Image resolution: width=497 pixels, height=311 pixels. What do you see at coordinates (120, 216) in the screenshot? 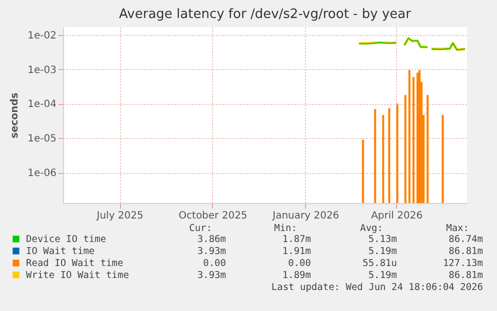
I see `x-tick-label: July 2025` at bounding box center [120, 216].